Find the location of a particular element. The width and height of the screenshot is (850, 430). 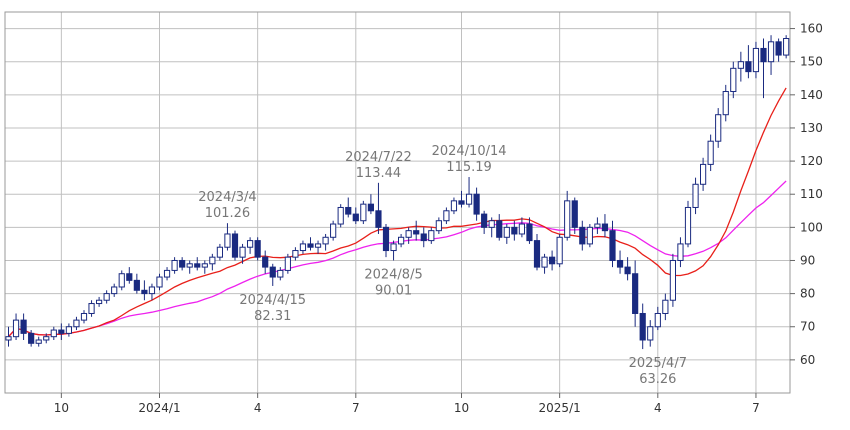

y-tick-label: 130 is located at coordinates (811, 128).